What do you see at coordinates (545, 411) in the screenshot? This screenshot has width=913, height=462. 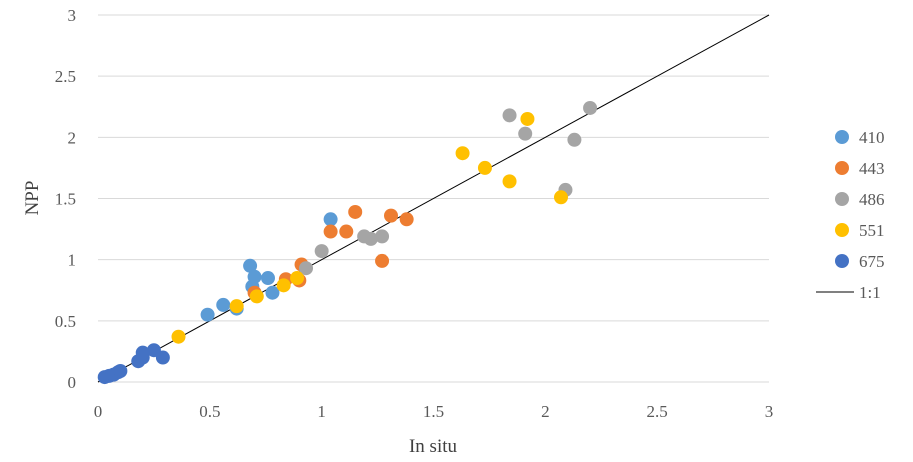 I see `x-tick-label: 2` at bounding box center [545, 411].